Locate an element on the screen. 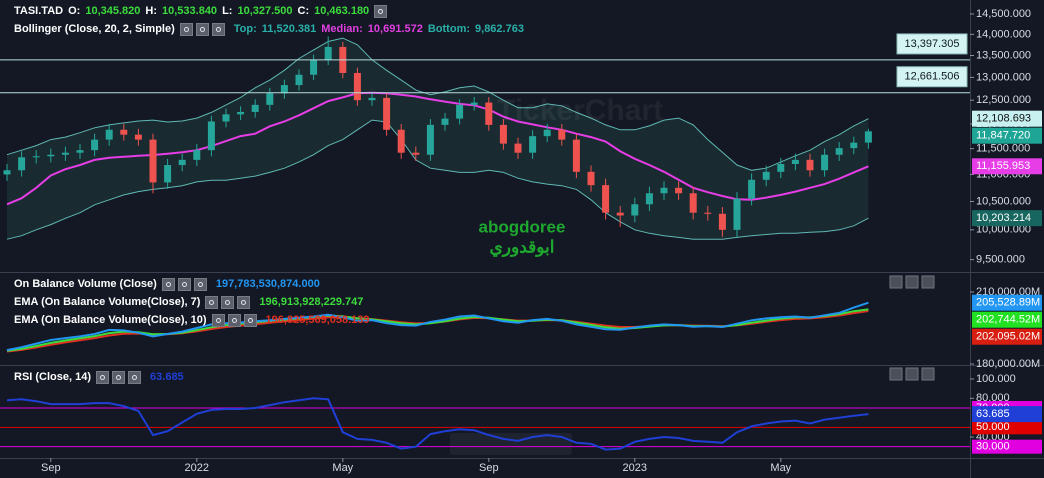 This screenshot has width=1044, height=478. zoom-toolbar is located at coordinates (511, 444).